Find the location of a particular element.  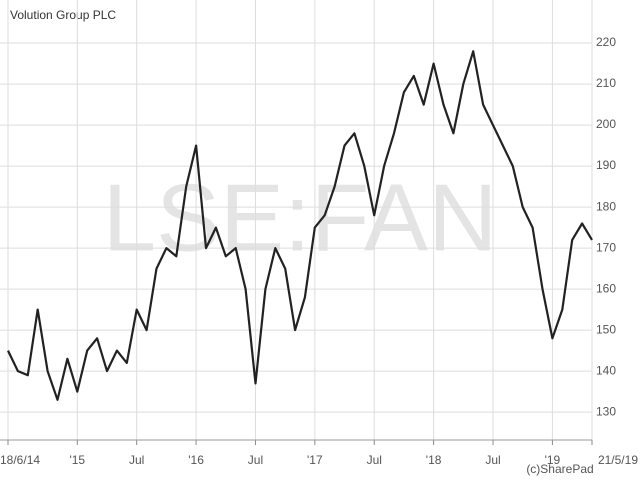

y-tick-label: 160 is located at coordinates (606, 288).